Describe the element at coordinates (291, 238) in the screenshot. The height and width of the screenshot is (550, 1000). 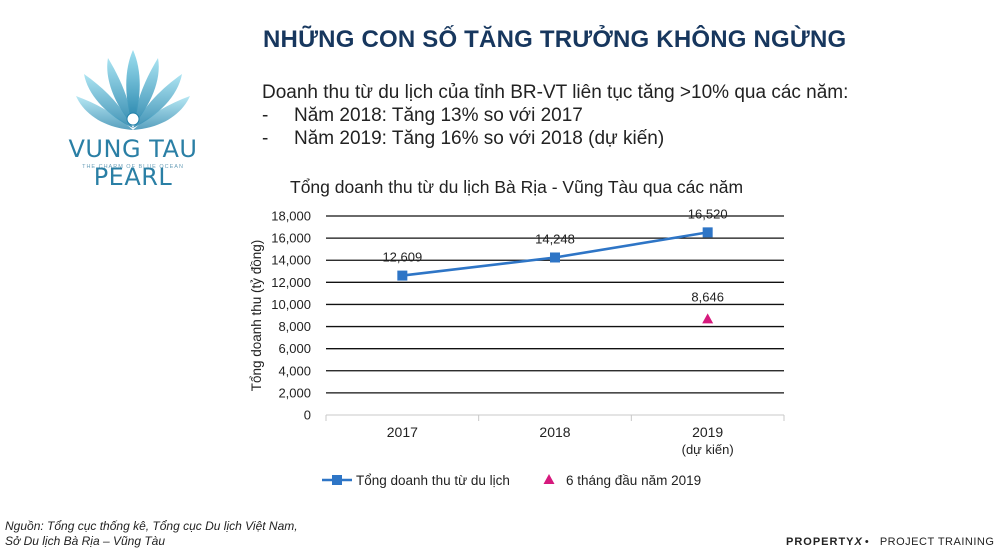
I see `y-tick-label: 16,000` at that location.